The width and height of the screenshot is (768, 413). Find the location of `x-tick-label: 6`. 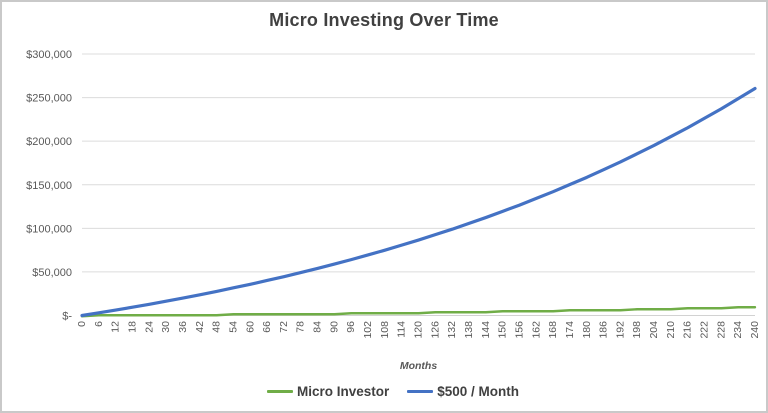

x-tick-label: 6 is located at coordinates (99, 324).